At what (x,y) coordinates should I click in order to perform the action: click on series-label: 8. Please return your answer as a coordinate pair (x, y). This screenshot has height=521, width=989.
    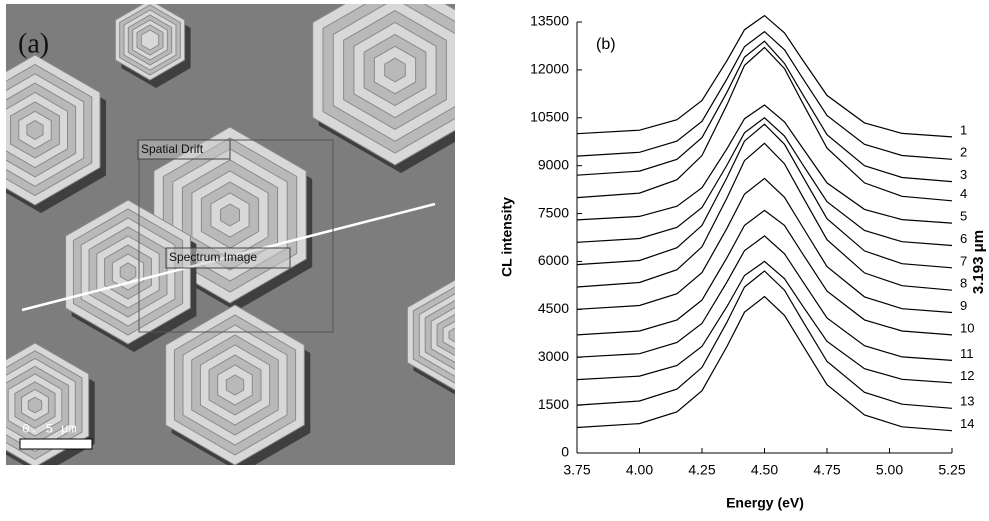
    Looking at the image, I should click on (963, 283).